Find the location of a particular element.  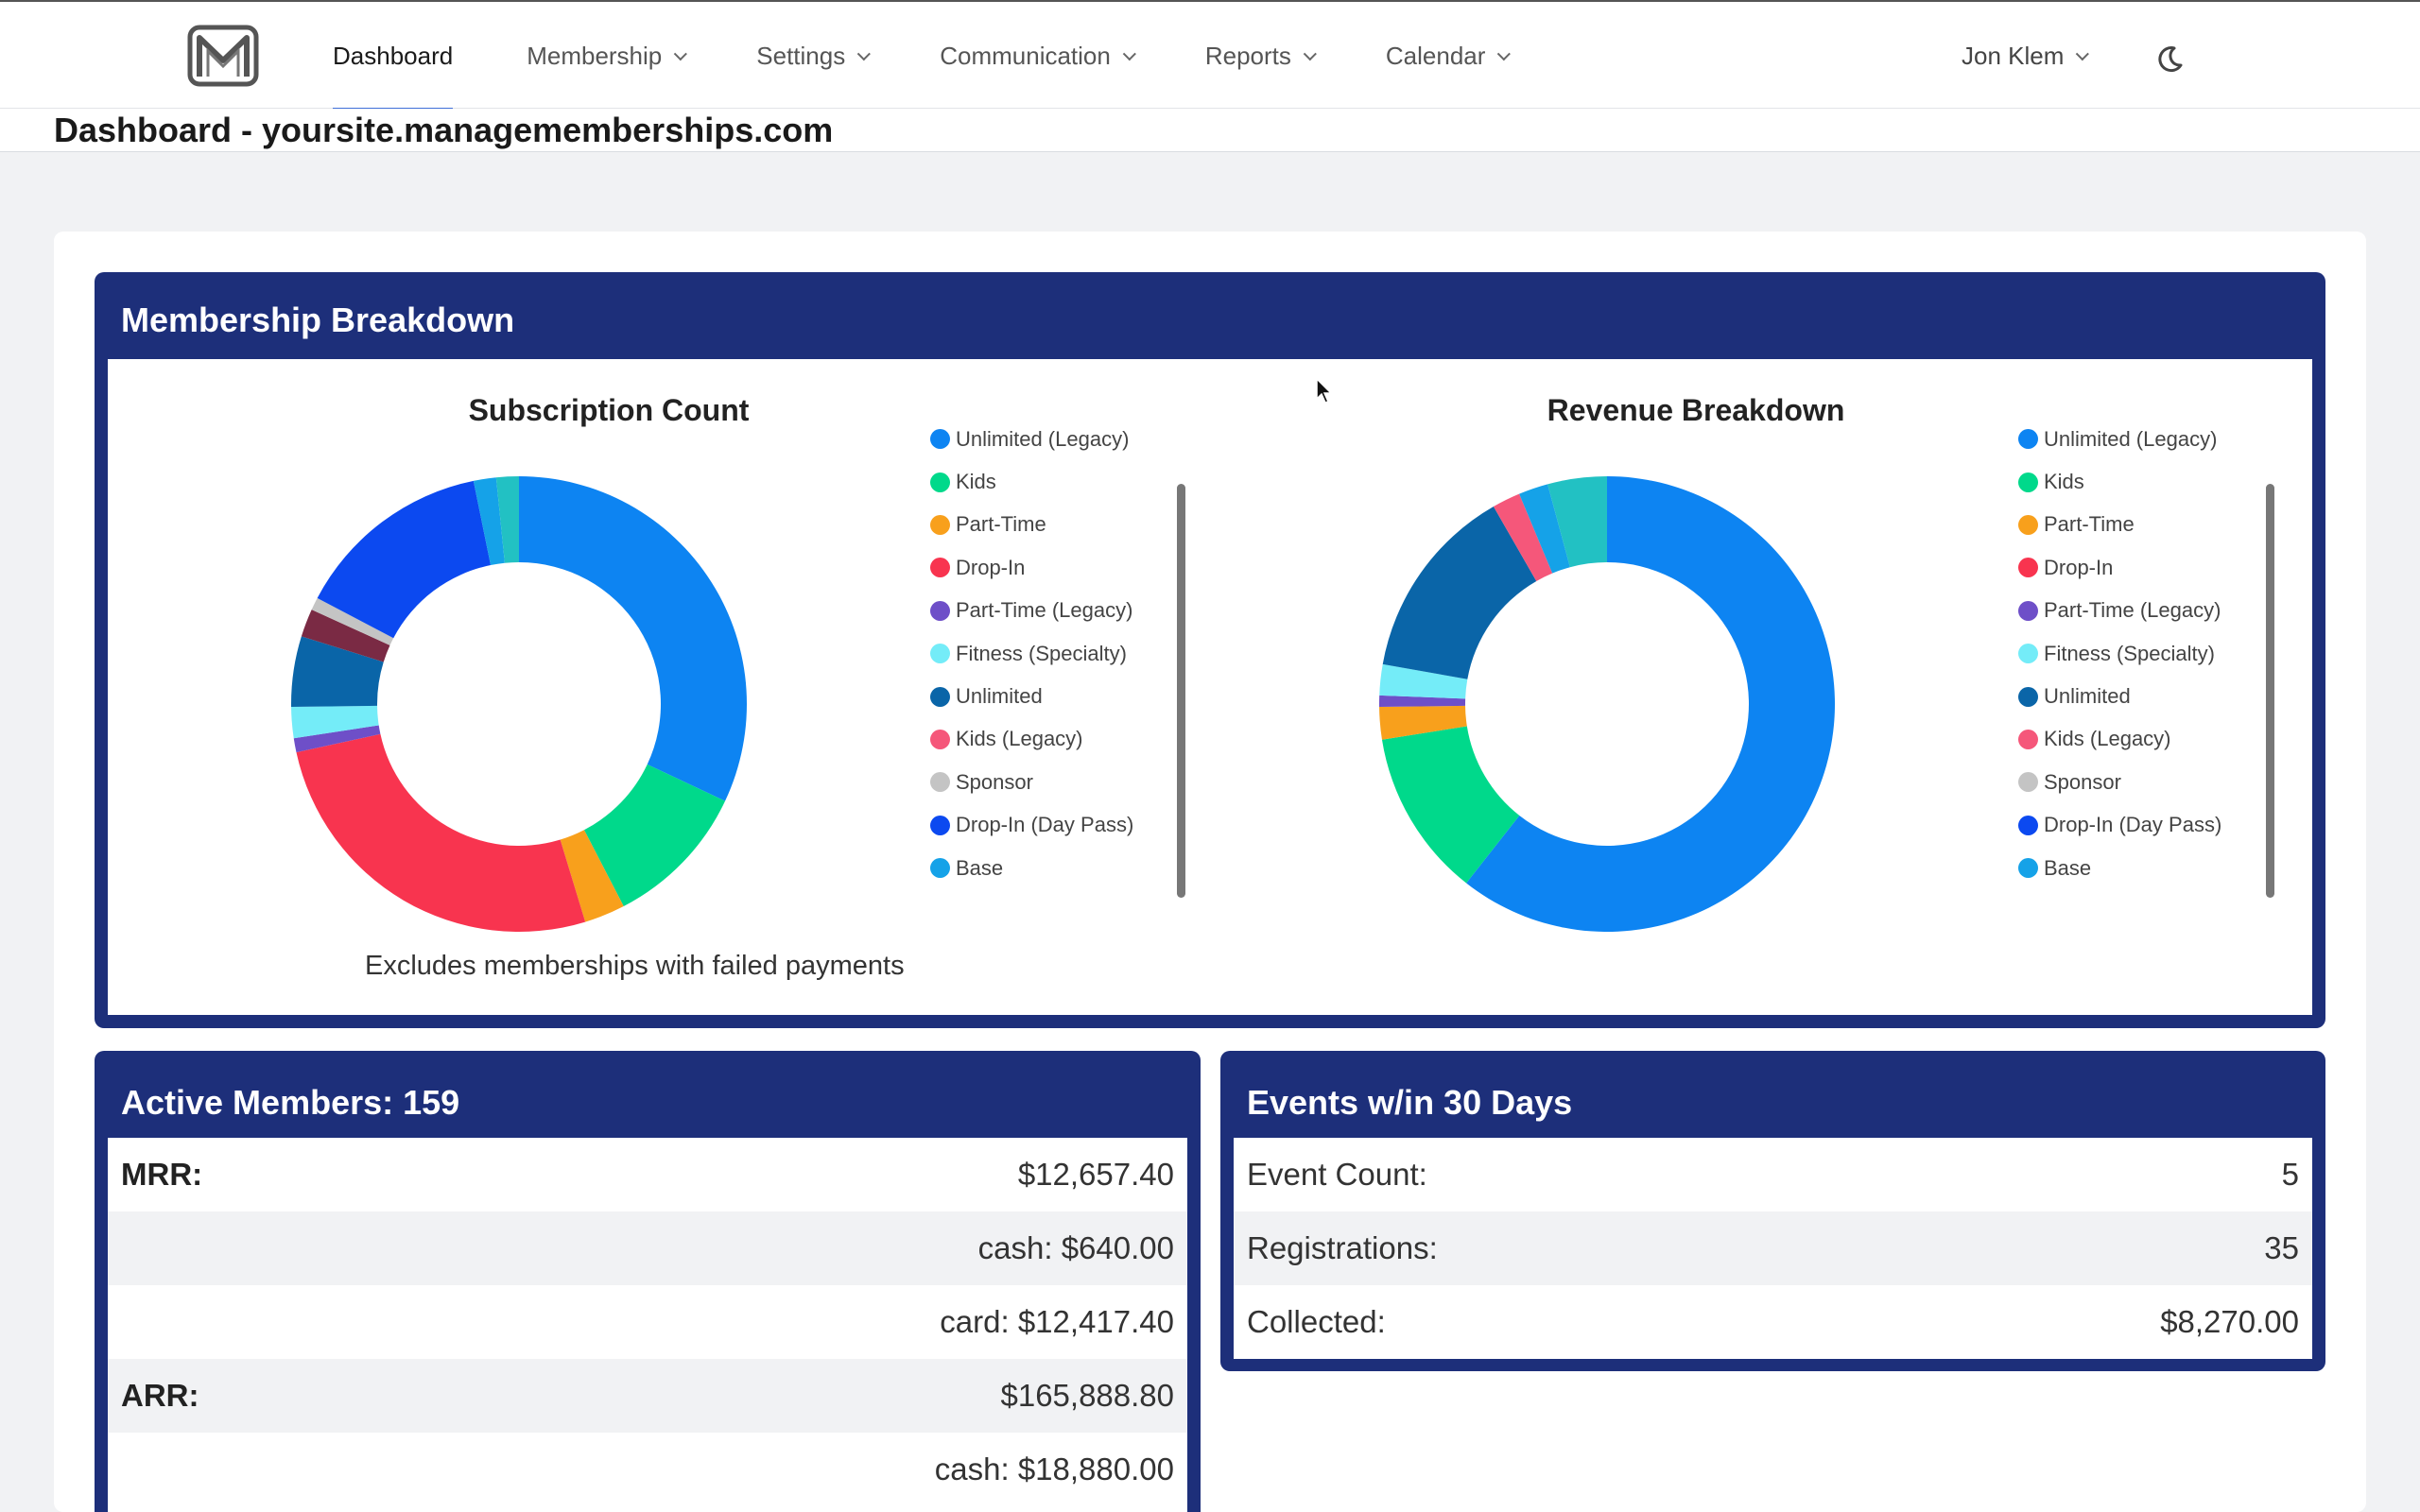

row-label: Event Count: is located at coordinates (1337, 1174).